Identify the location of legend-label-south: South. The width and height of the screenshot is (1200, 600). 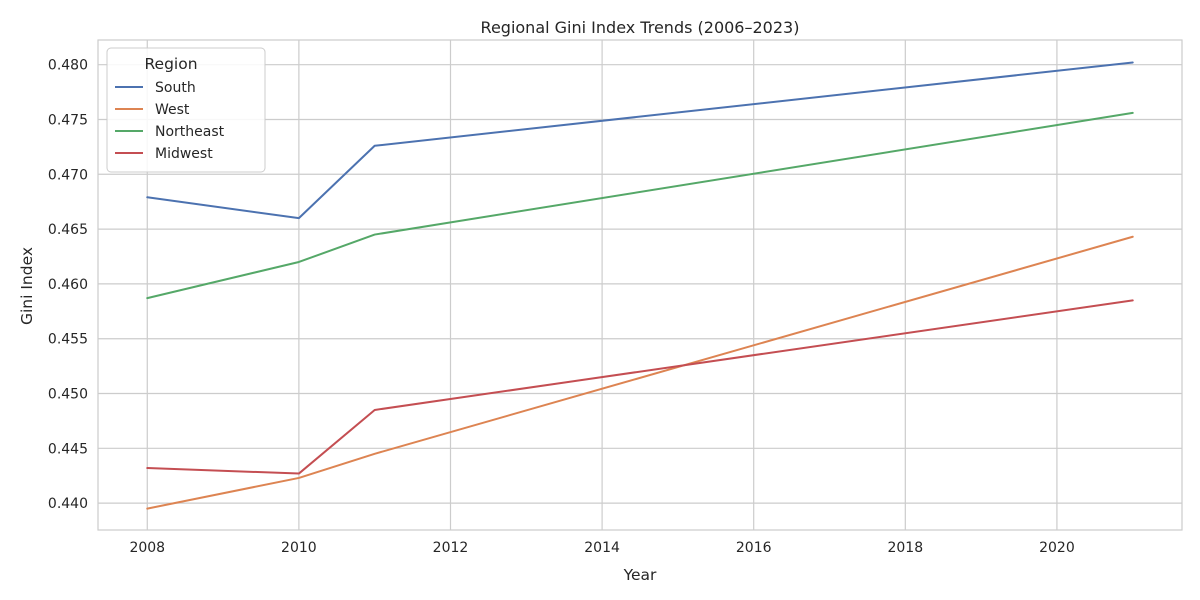
(175, 88).